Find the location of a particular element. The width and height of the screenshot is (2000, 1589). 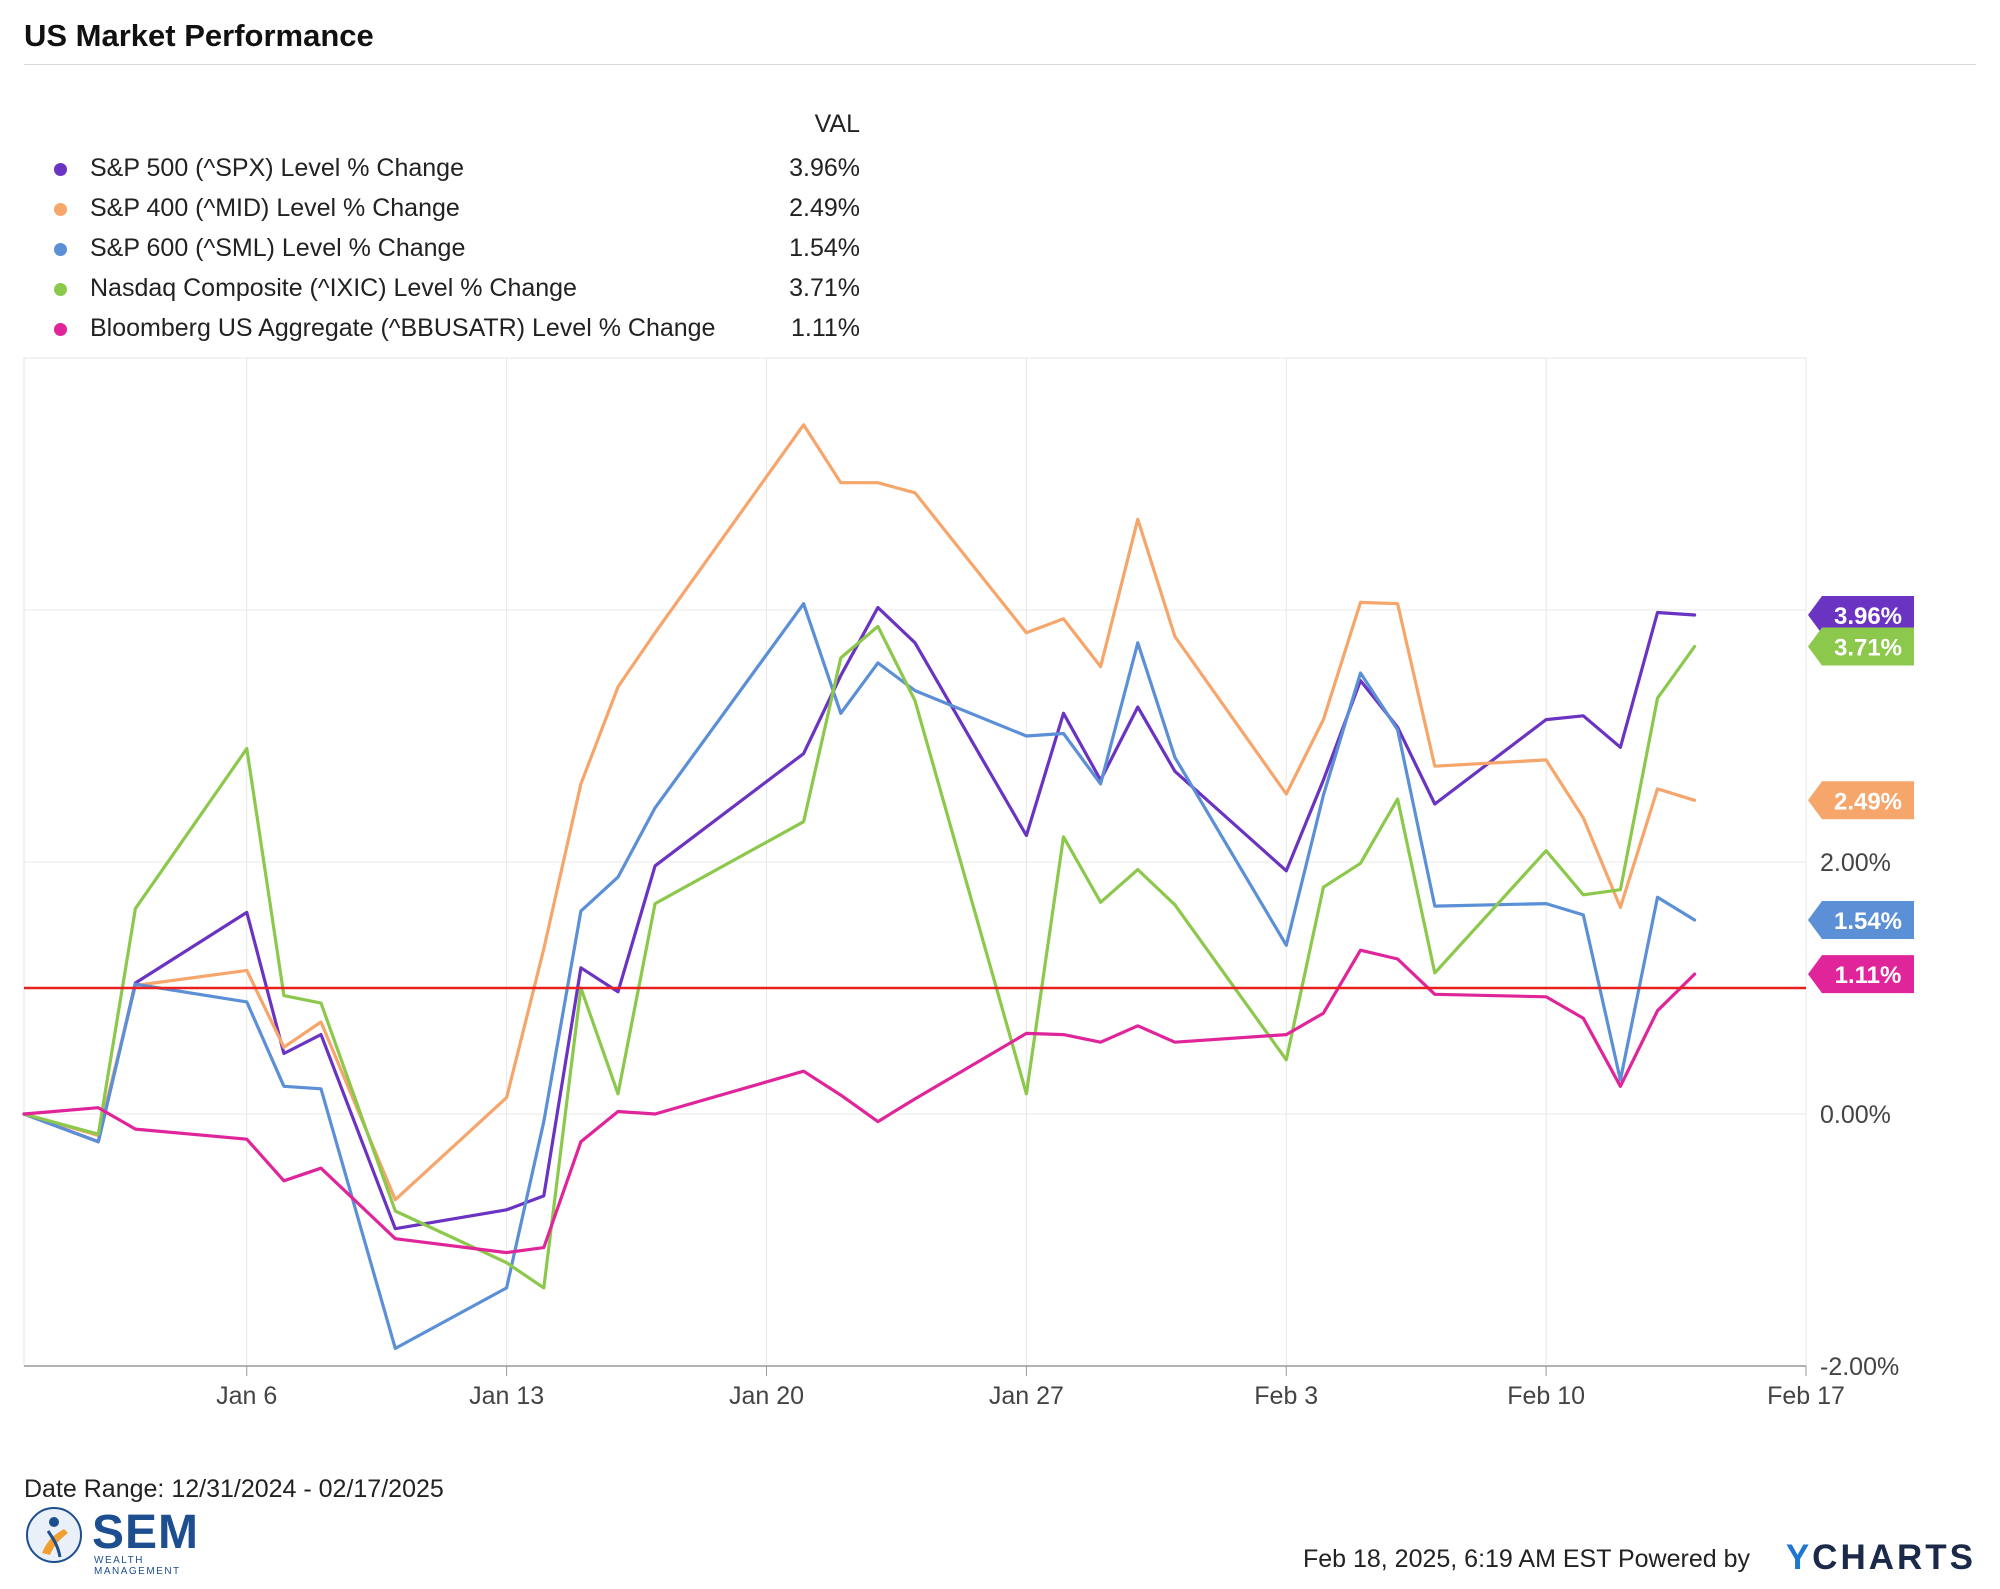

y-tick-label: -2.00% is located at coordinates (1859, 1367).